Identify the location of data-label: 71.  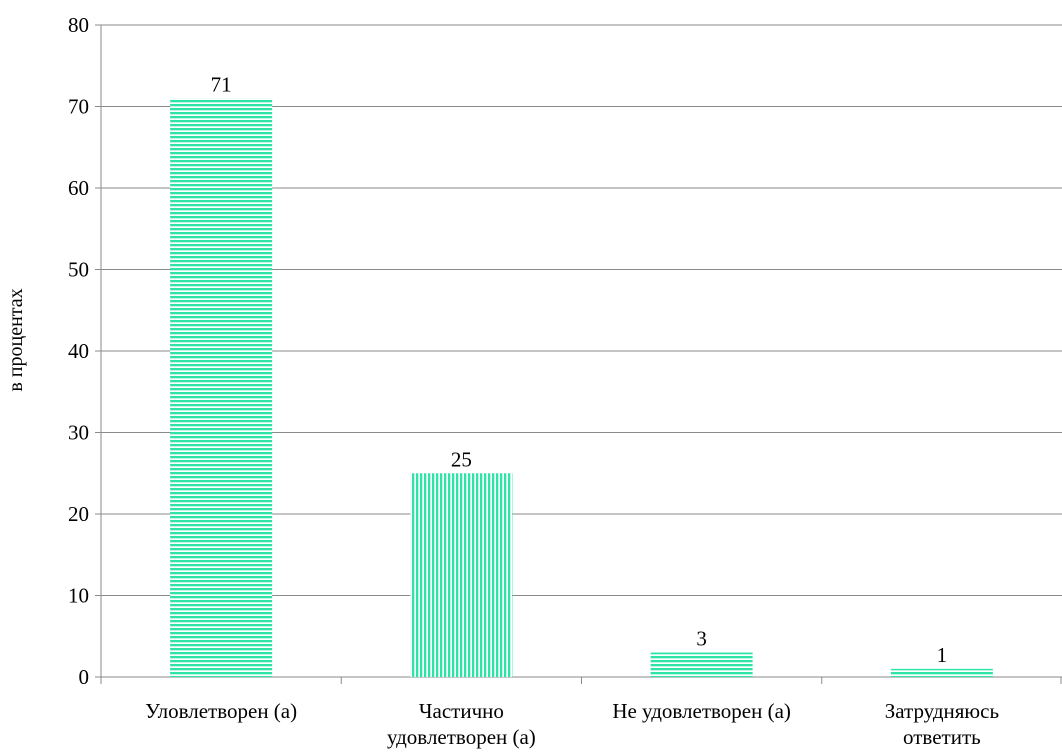
(221, 84).